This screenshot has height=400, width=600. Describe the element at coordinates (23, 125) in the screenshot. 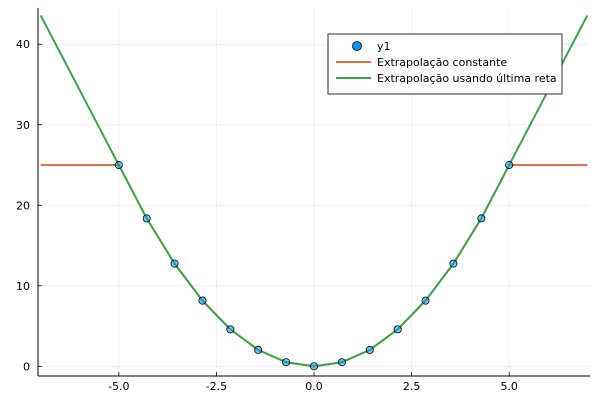

I see `y-tick-label: 30` at that location.